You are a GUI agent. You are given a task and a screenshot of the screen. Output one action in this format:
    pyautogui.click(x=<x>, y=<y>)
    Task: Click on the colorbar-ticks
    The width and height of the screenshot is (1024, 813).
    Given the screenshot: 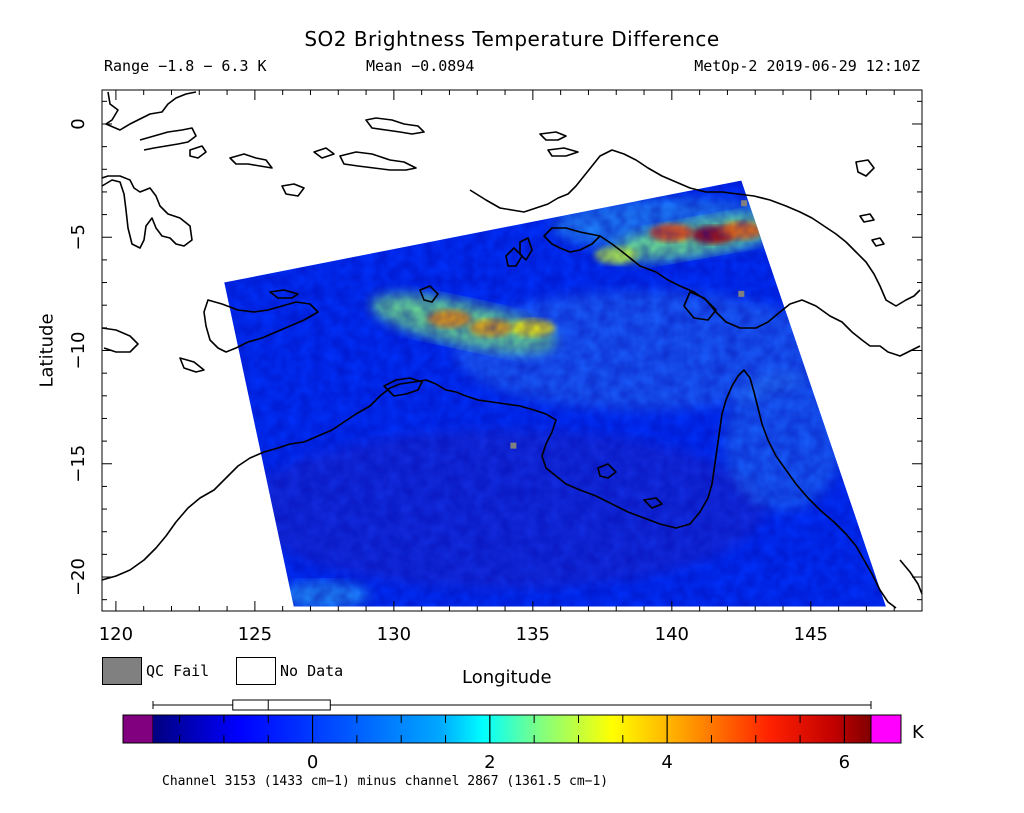 What is the action you would take?
    pyautogui.click(x=512, y=729)
    